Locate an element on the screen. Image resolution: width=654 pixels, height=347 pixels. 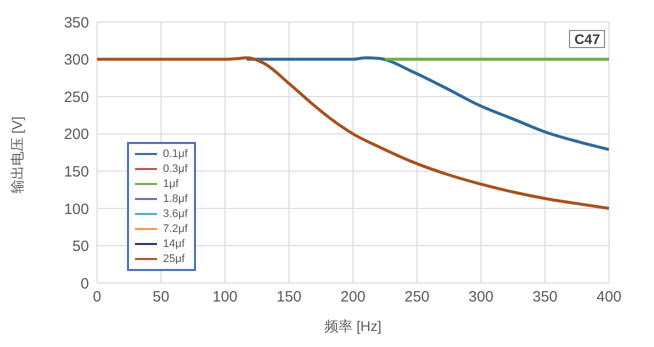
legend-label: 0.3μf is located at coordinates (175, 168).